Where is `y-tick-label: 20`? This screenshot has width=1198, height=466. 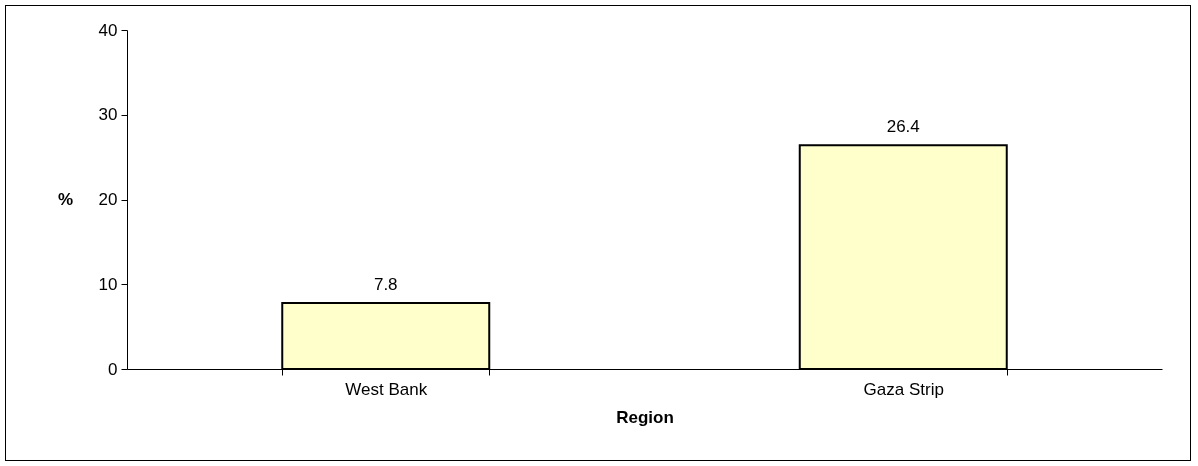 y-tick-label: 20 is located at coordinates (108, 199).